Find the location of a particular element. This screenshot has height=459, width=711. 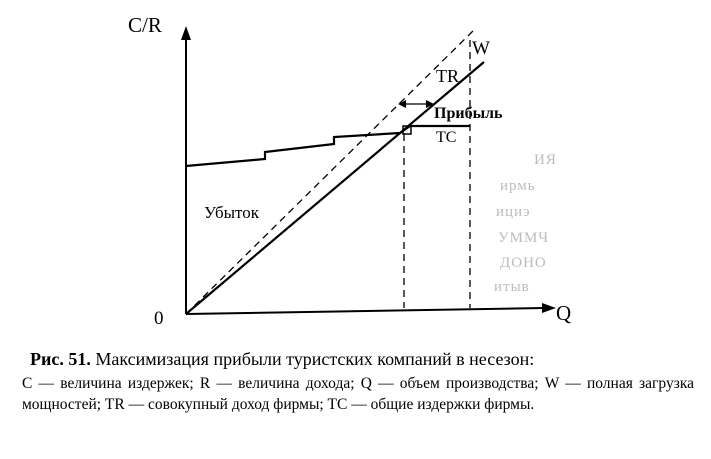

origin-label: 0 is located at coordinates (159, 318).